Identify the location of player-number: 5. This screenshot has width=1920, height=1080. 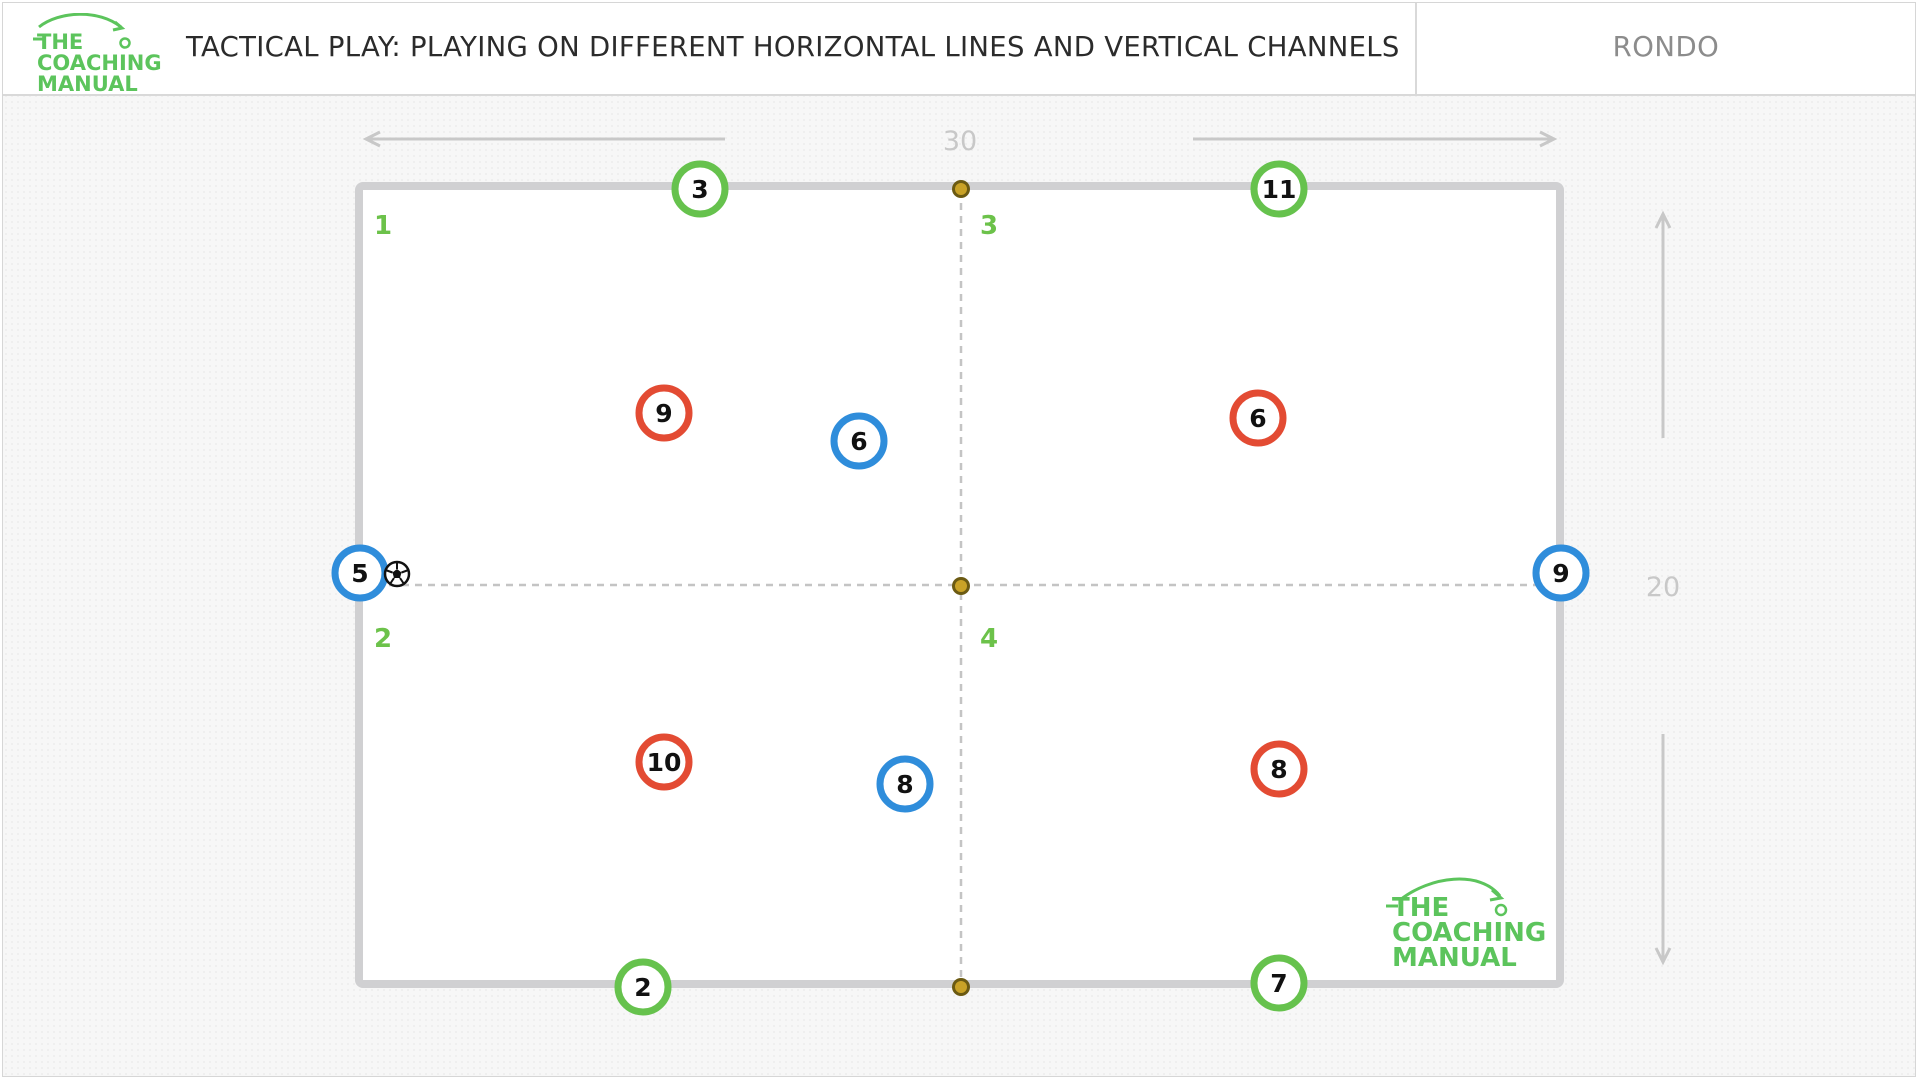
(359, 573).